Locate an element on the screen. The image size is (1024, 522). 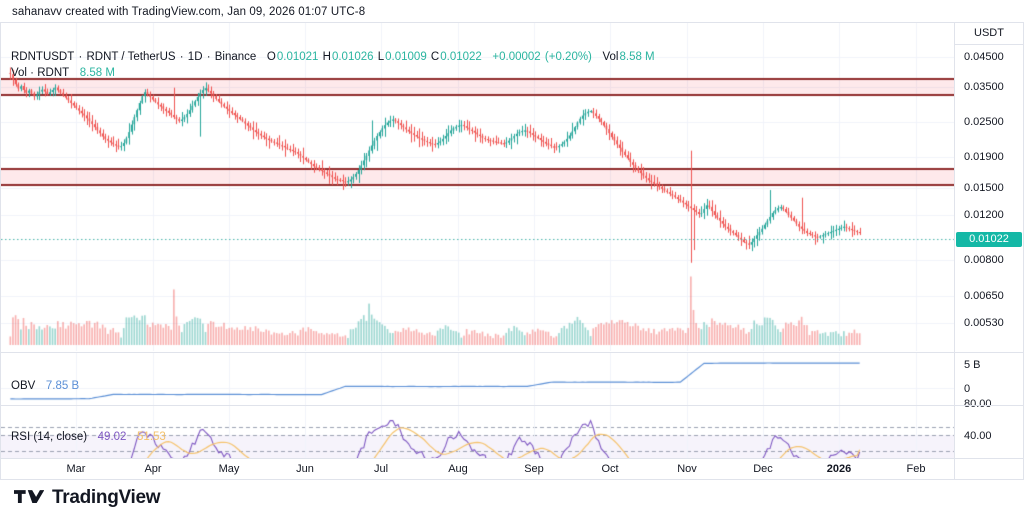
obv-tick-1: 0 is located at coordinates (967, 389).